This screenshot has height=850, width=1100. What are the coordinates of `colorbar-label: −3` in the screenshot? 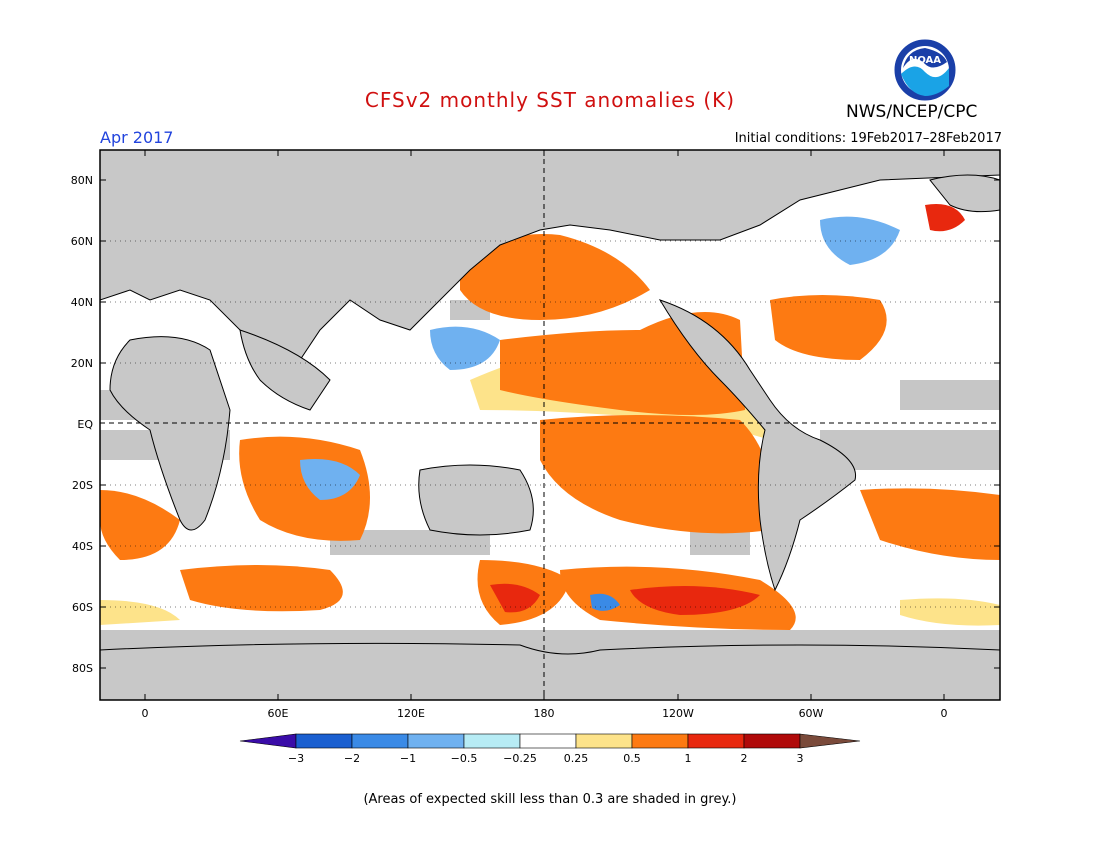 It's located at (296, 758).